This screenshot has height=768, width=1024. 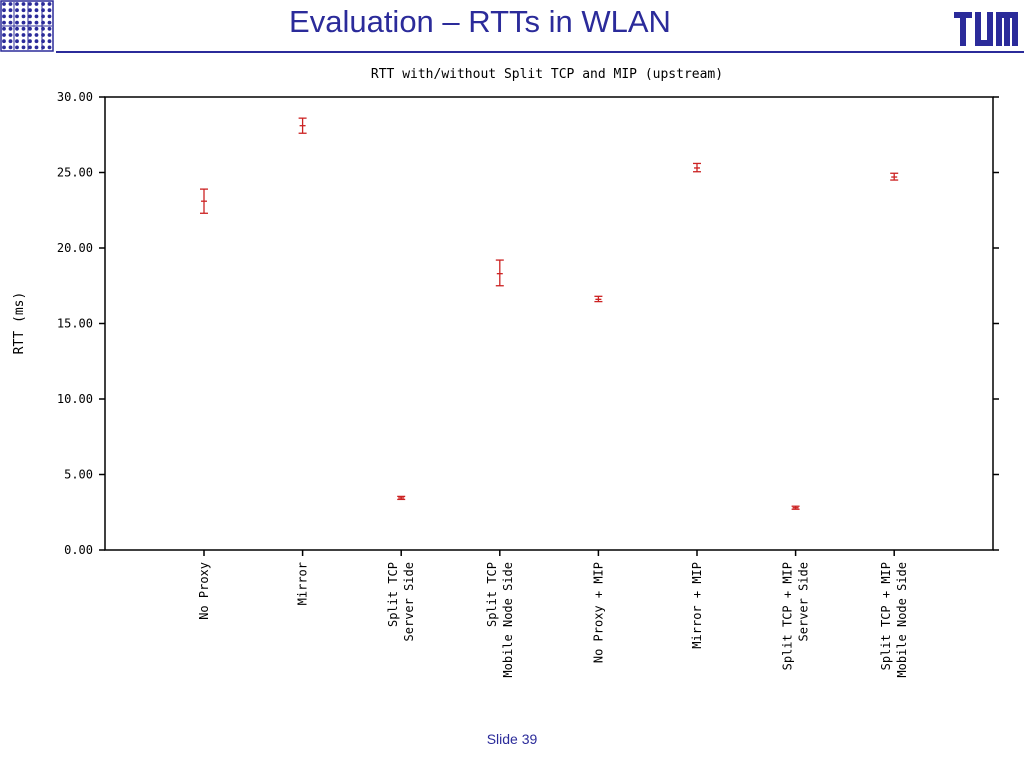 I want to click on x-tick-label: Mirror + MIP, so click(x=697, y=605).